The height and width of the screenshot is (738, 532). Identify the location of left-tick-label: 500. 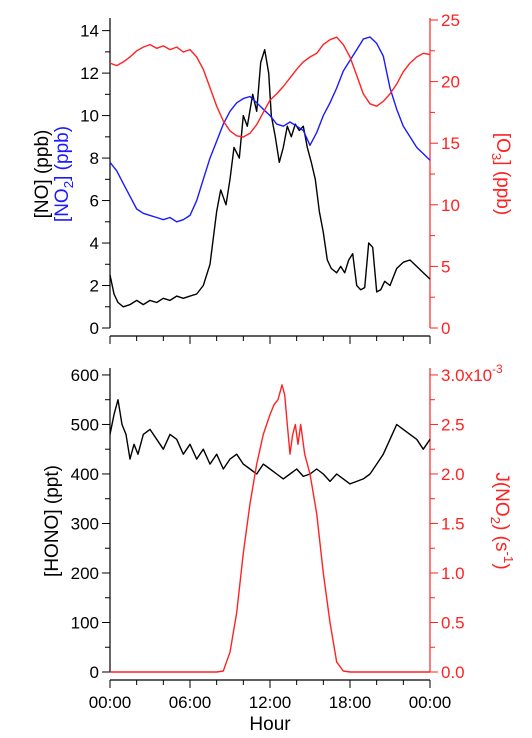
(85, 424).